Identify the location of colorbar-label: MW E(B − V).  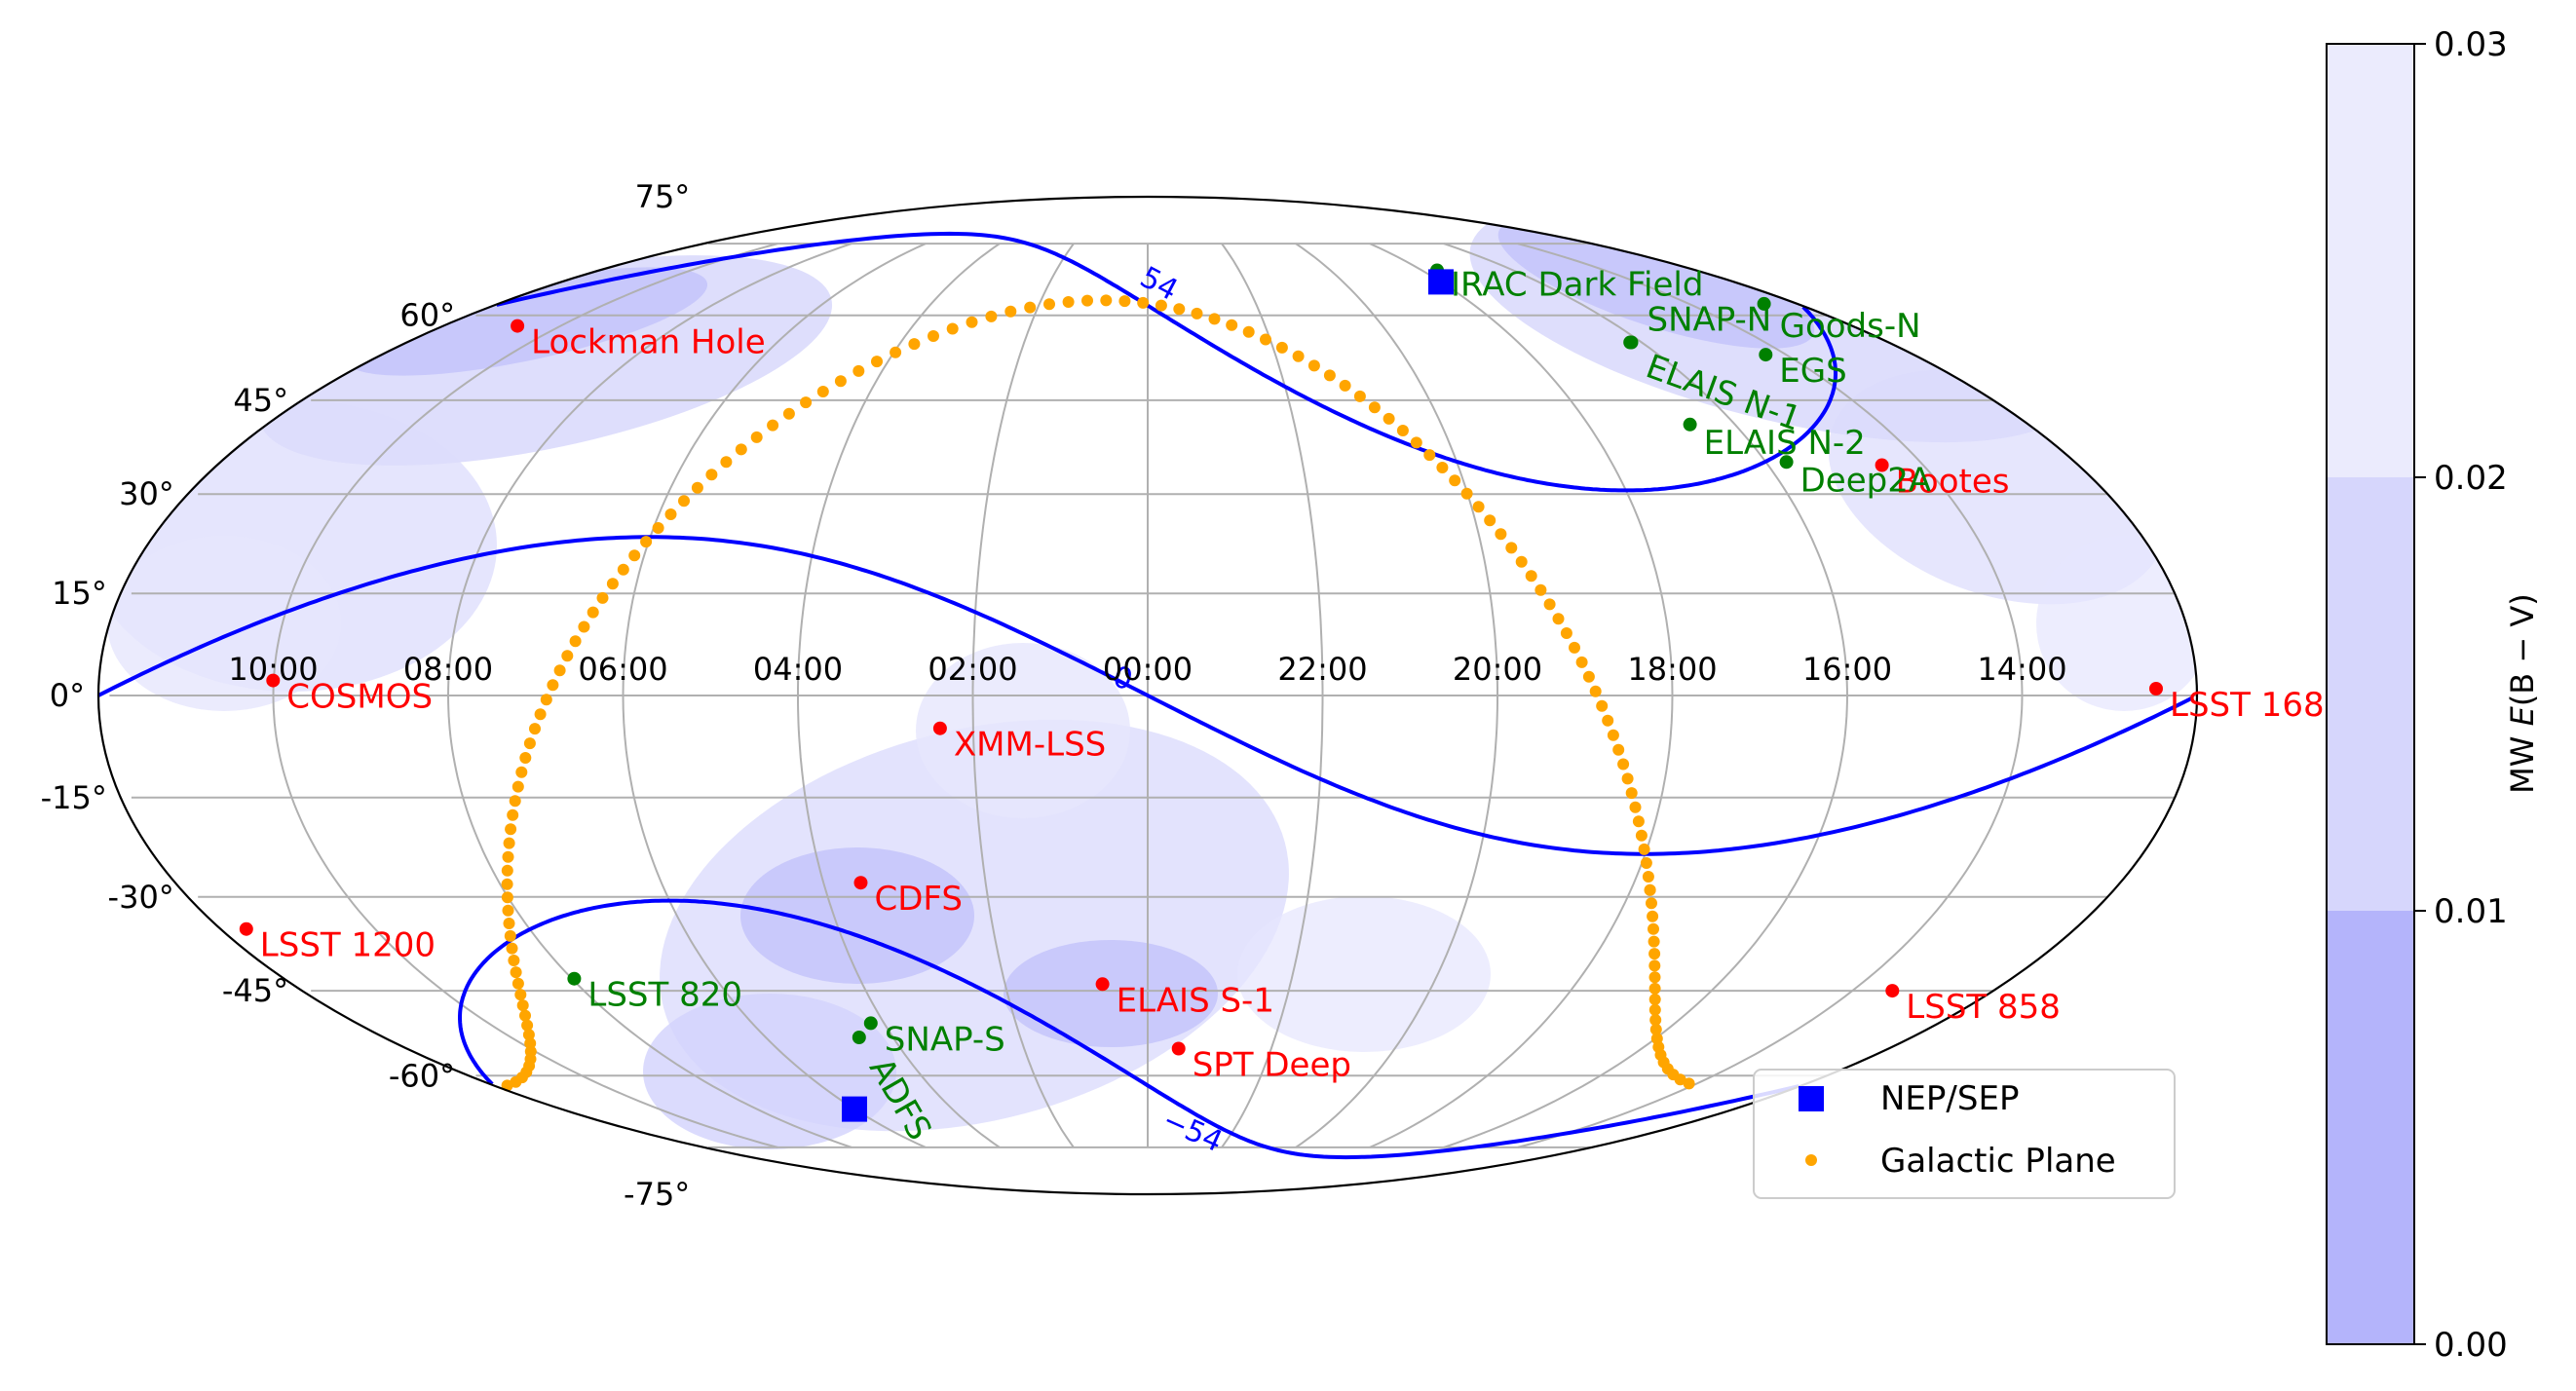
(2522, 693).